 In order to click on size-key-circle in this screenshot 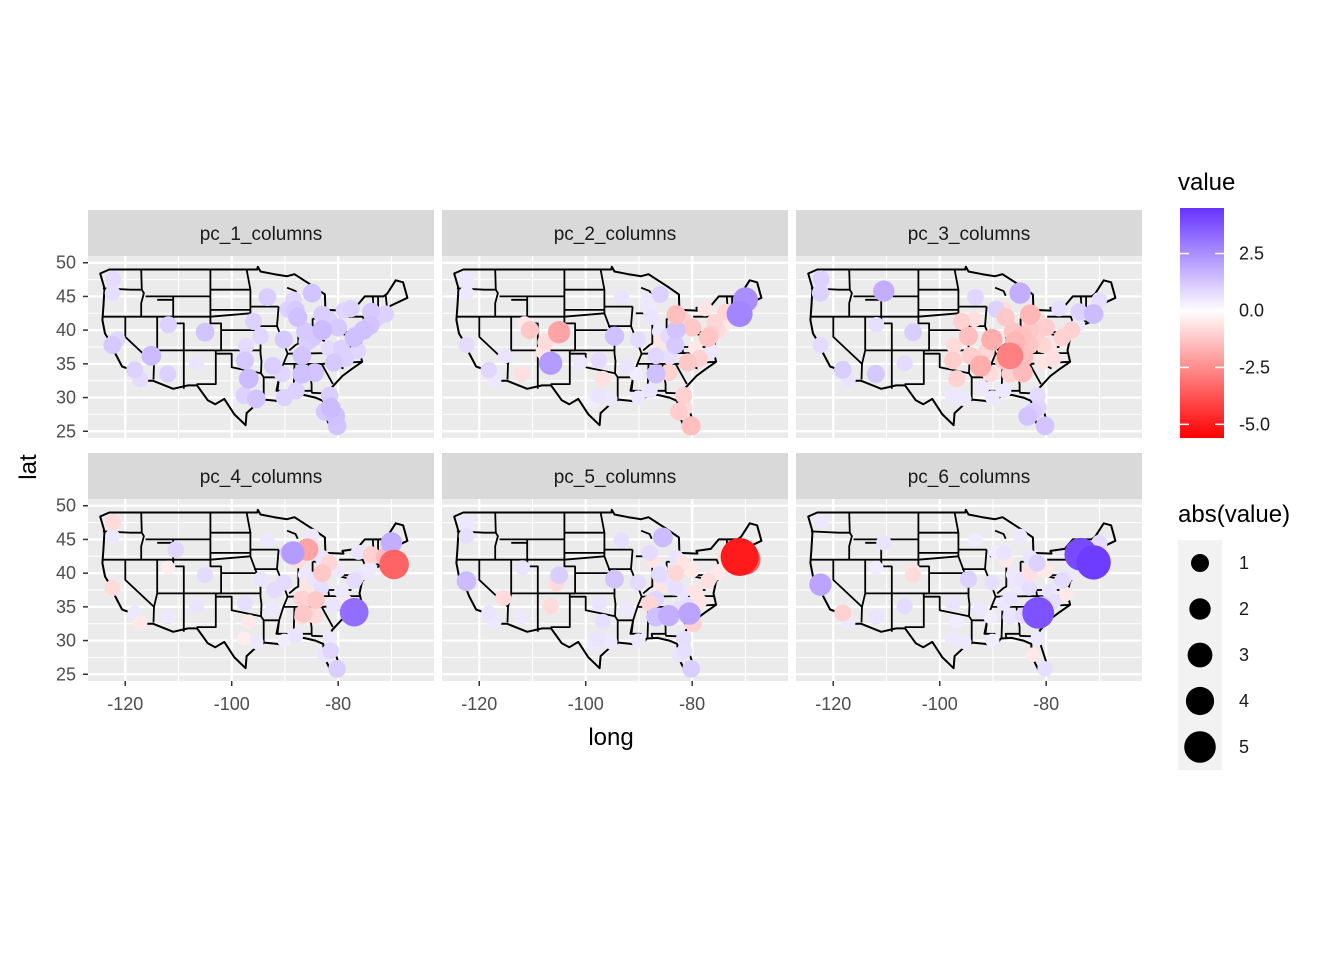, I will do `click(1200, 563)`.